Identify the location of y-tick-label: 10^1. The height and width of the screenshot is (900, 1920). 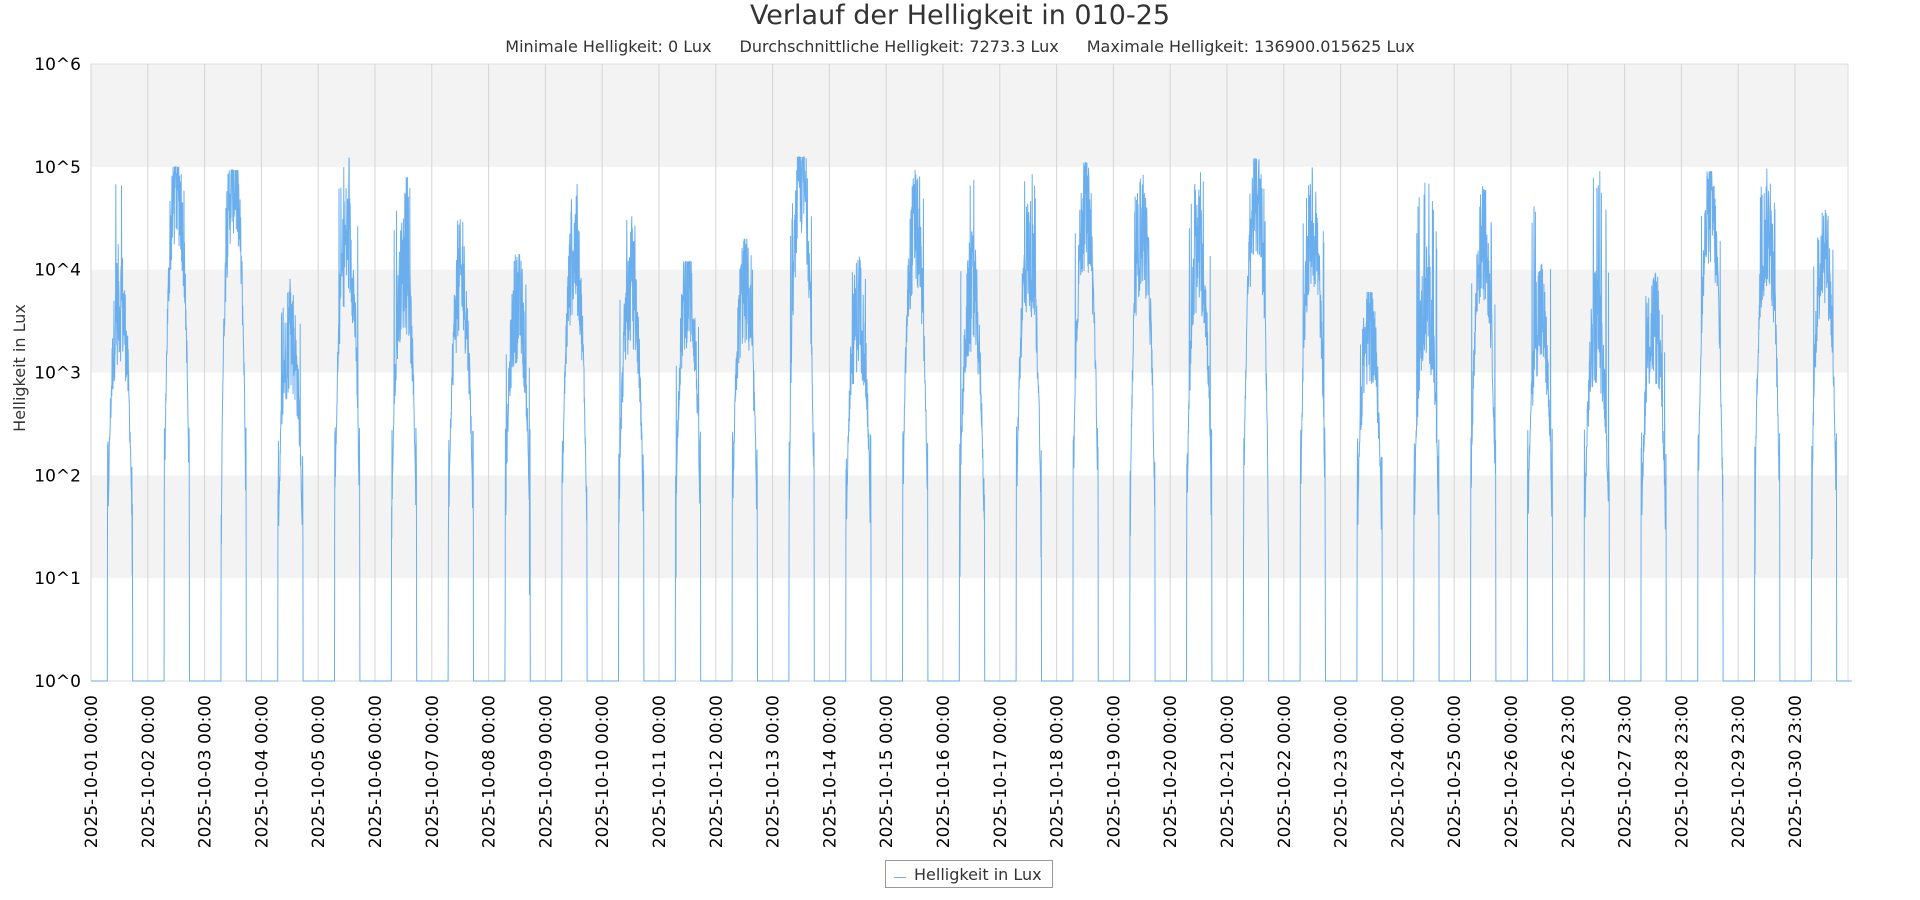
(57, 579).